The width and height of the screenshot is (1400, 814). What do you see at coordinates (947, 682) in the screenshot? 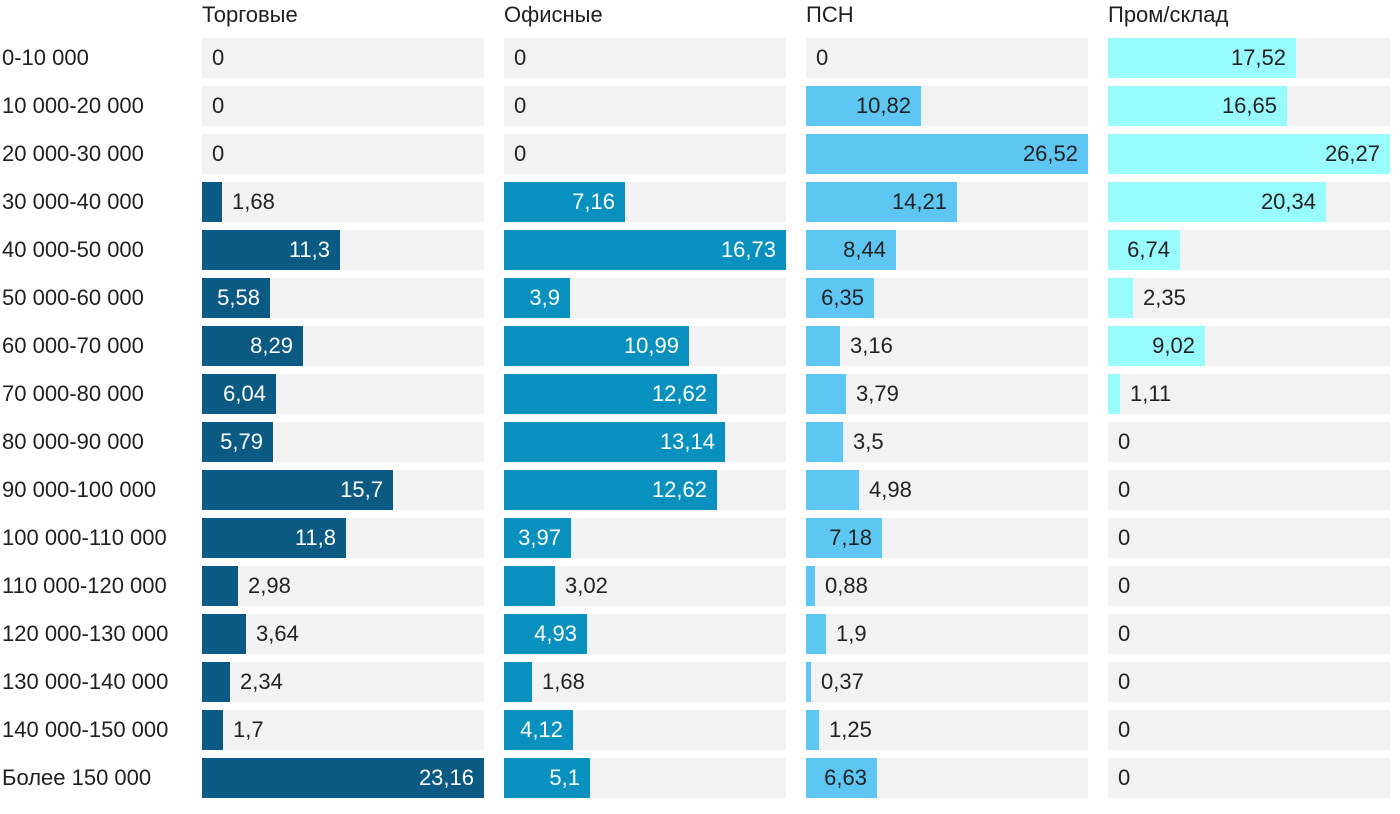
I see `bar-track: 0,37` at bounding box center [947, 682].